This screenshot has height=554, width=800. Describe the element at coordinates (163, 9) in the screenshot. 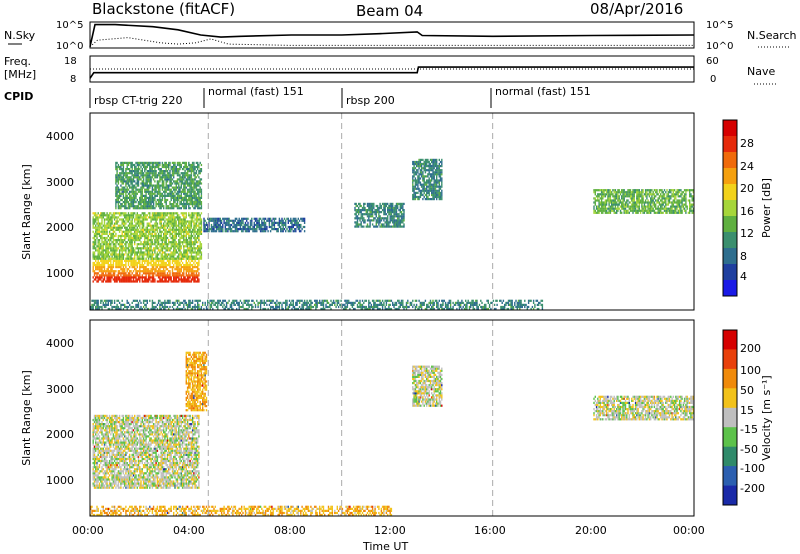

I see `title: Blackstone (fitACF)` at that location.